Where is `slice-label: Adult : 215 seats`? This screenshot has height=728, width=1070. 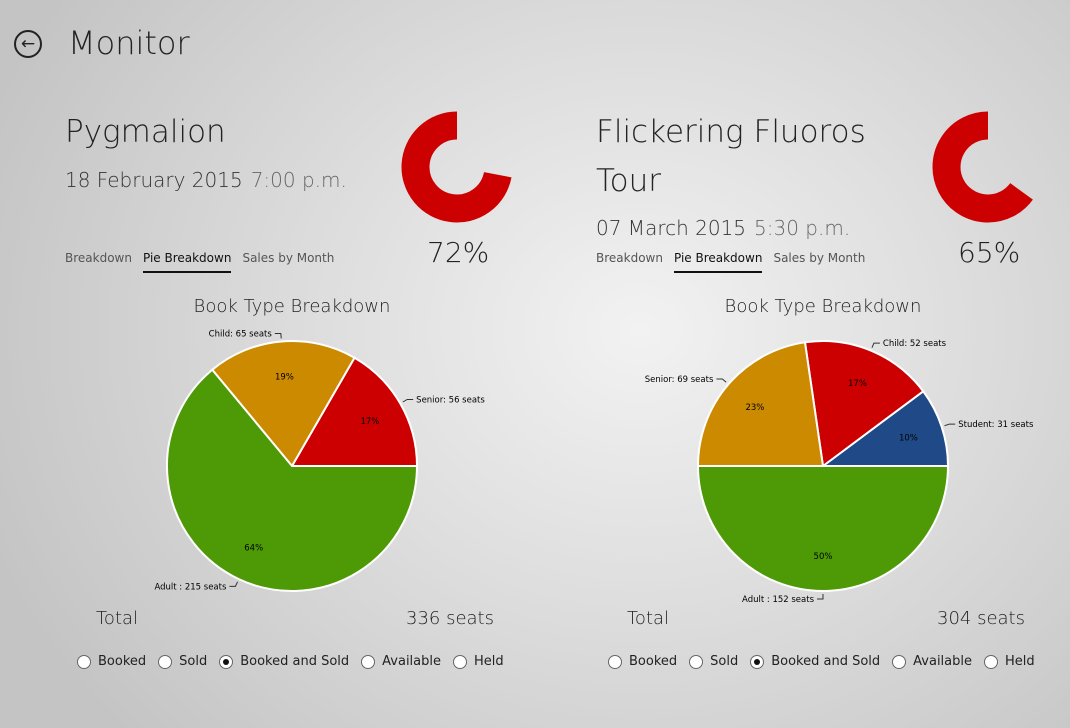
slice-label: Adult : 215 seats is located at coordinates (190, 587).